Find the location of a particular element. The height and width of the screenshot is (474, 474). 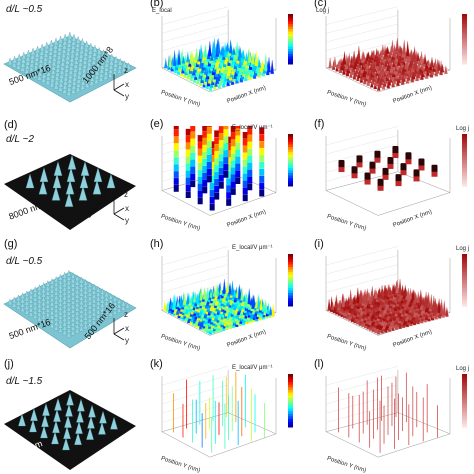

panel-label: (k) is located at coordinates (156, 364).